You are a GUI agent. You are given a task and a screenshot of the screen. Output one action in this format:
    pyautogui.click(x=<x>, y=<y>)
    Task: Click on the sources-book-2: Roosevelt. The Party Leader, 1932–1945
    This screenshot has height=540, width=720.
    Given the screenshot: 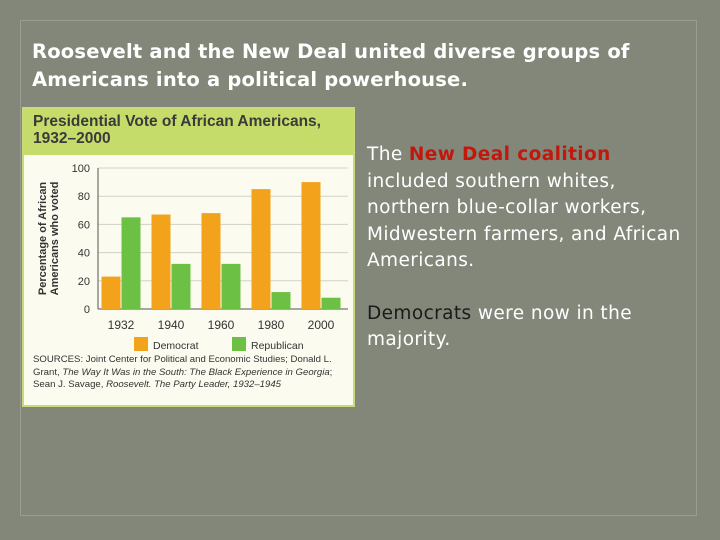 What is the action you would take?
    pyautogui.click(x=194, y=385)
    